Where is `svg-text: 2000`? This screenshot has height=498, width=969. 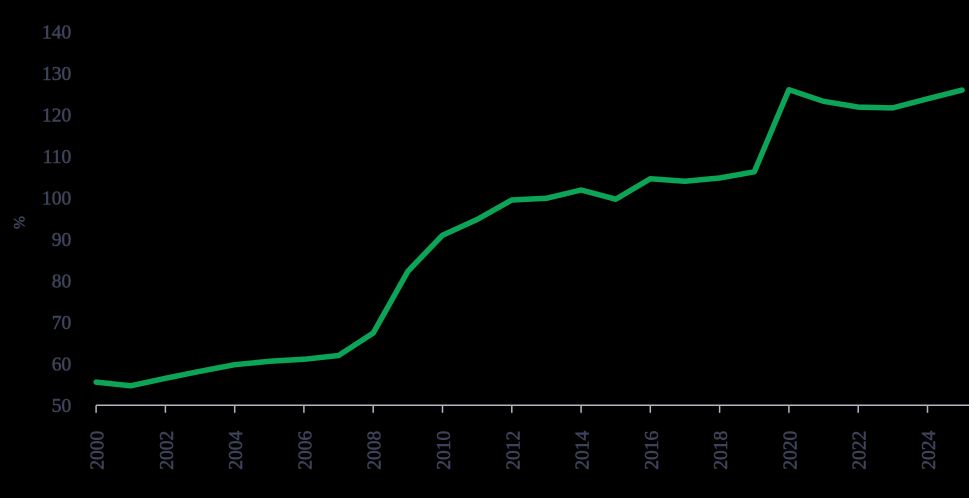
svg-text: 2000 is located at coordinates (98, 450).